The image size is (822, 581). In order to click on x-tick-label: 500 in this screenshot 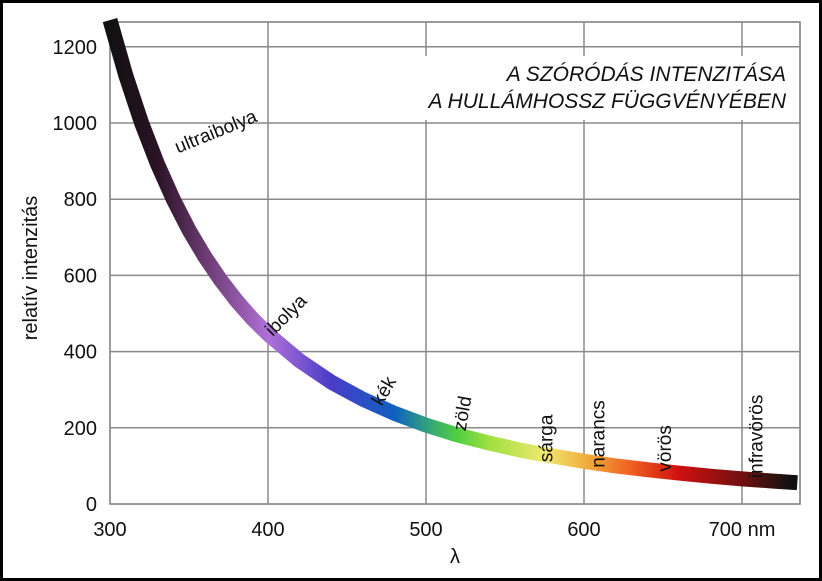, I will do `click(425, 530)`.